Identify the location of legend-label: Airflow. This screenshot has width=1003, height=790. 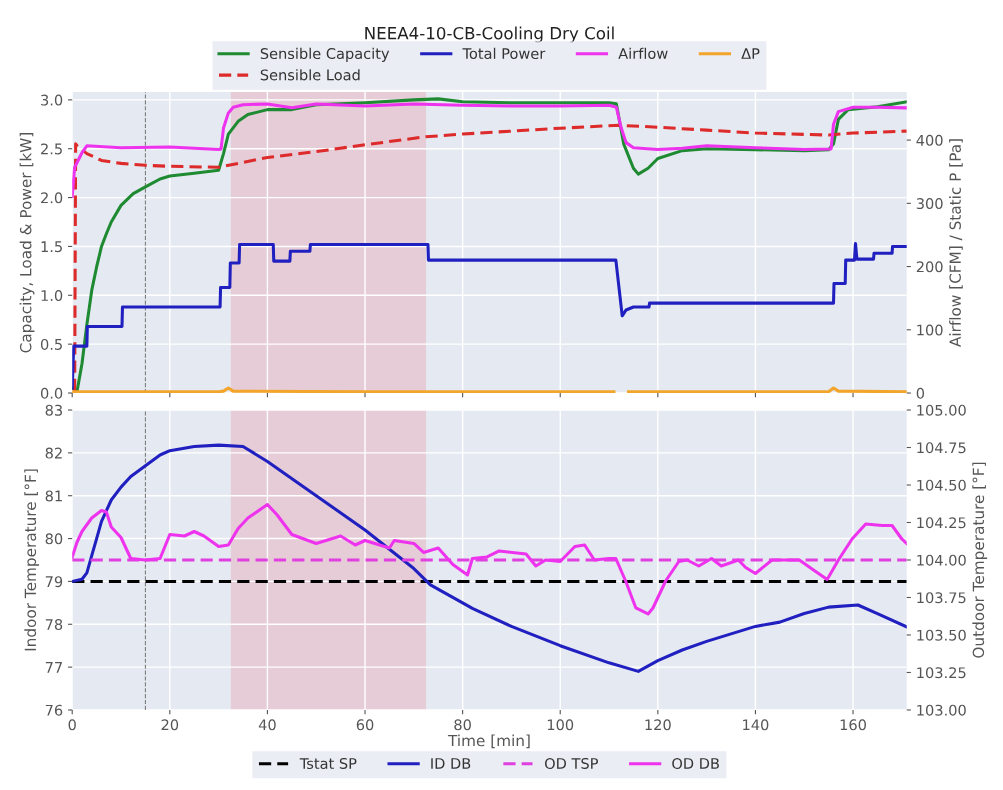
(643, 53).